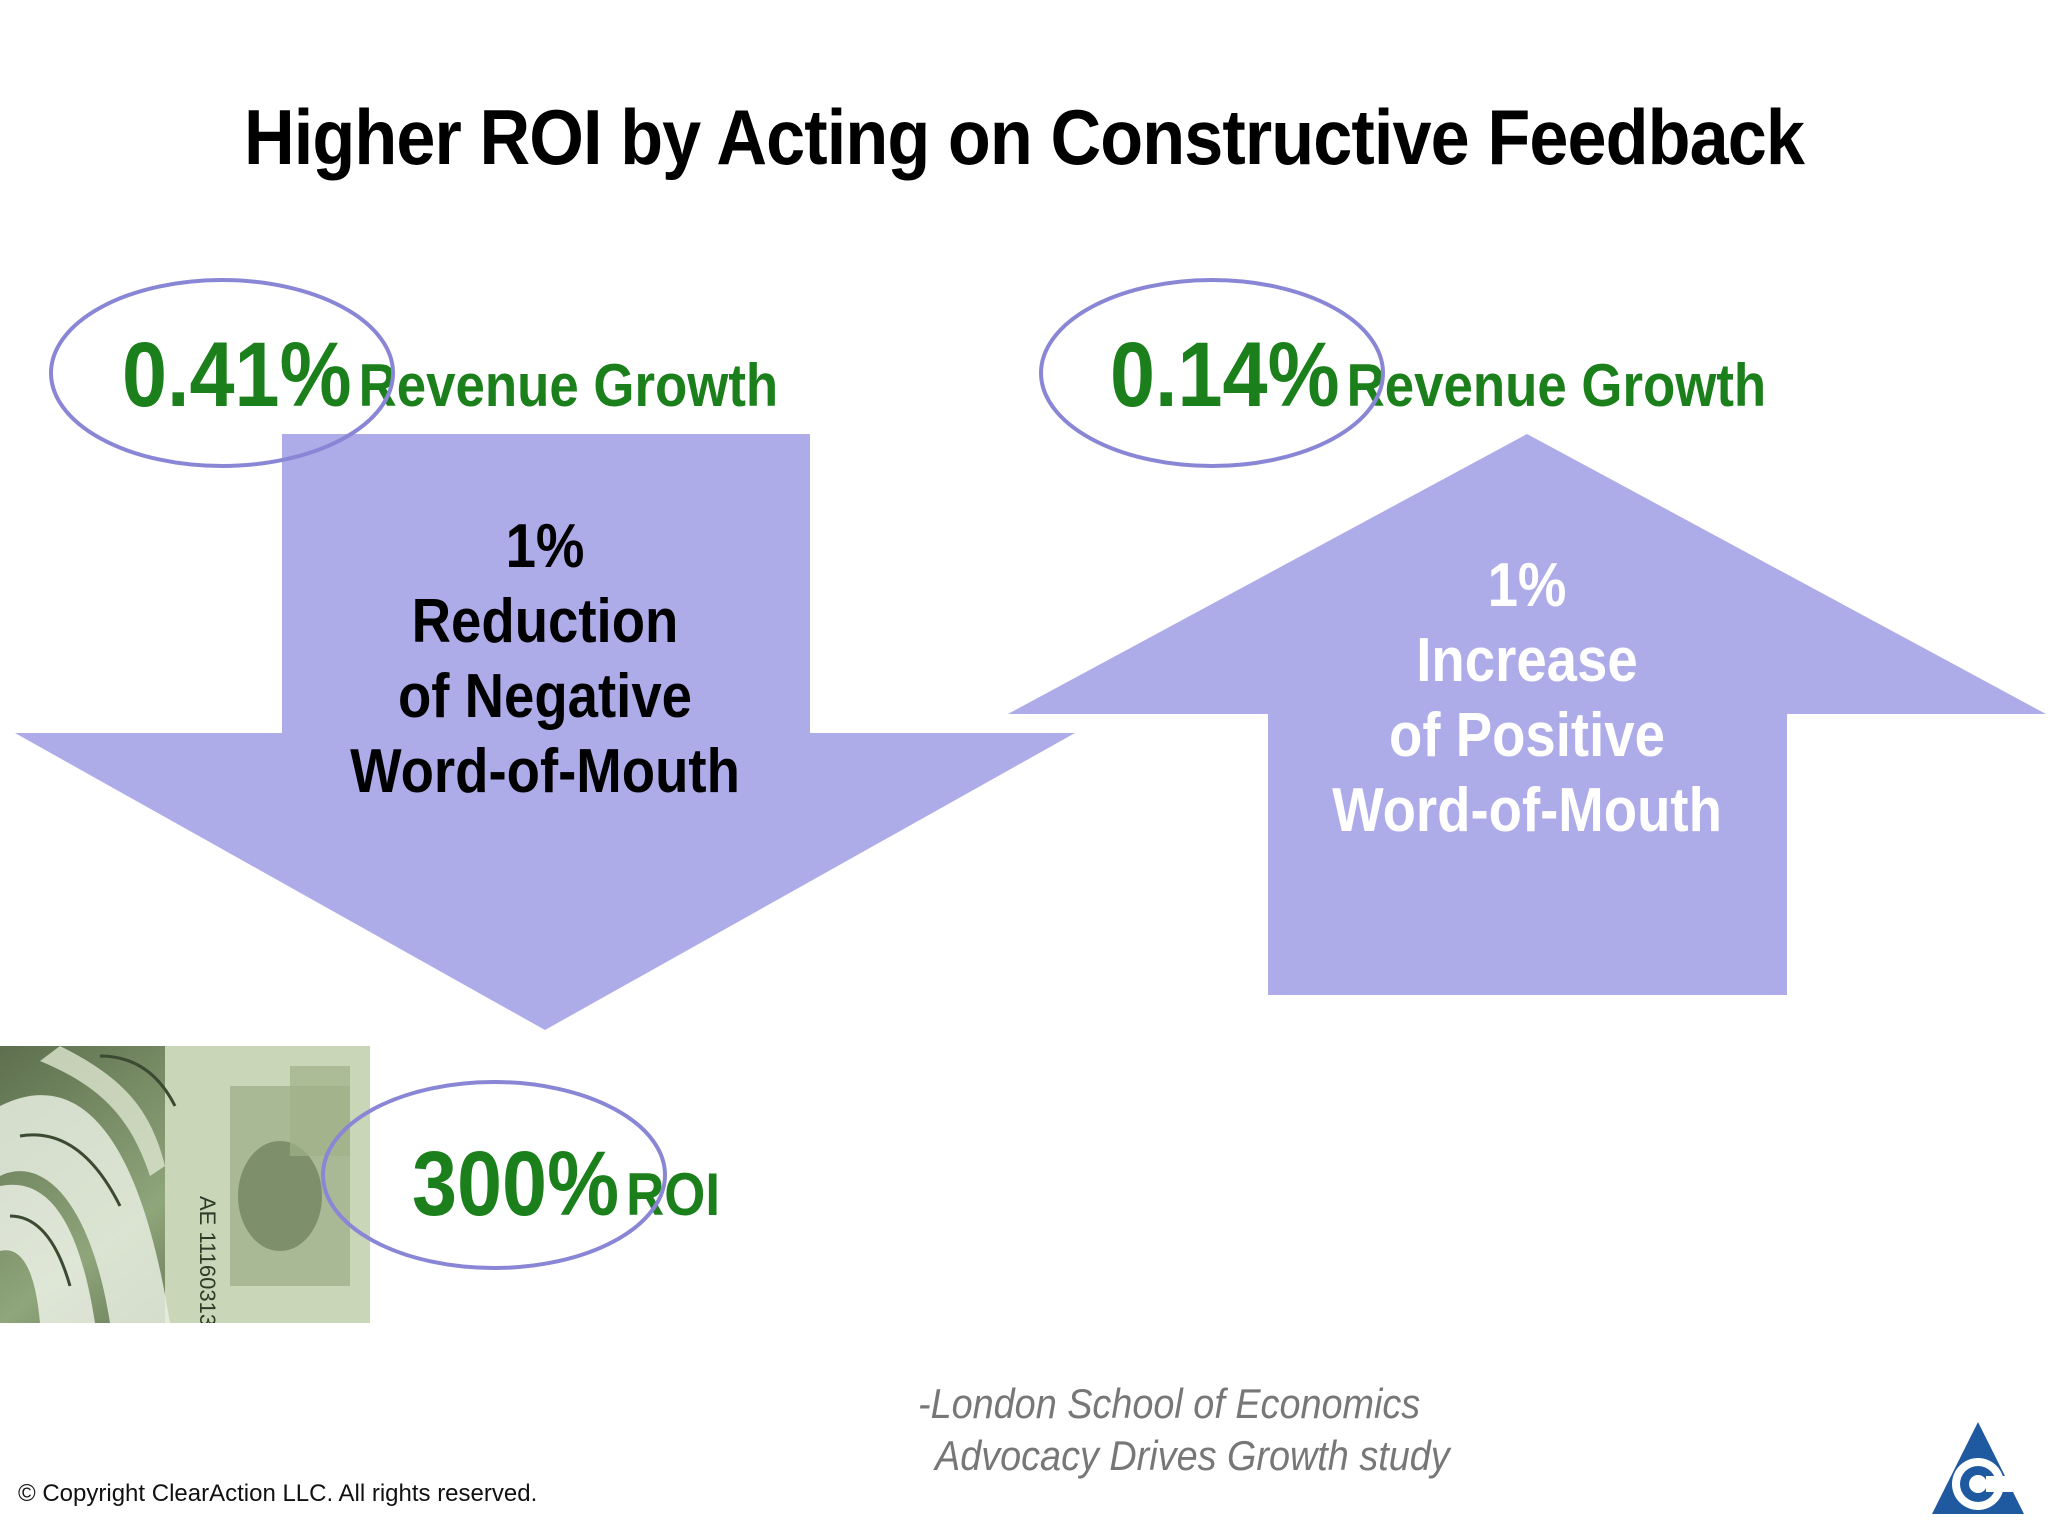 The image size is (2048, 1536). I want to click on down-arrow-text: 1% Reduction of Negative Word-of-Mouth, so click(545, 659).